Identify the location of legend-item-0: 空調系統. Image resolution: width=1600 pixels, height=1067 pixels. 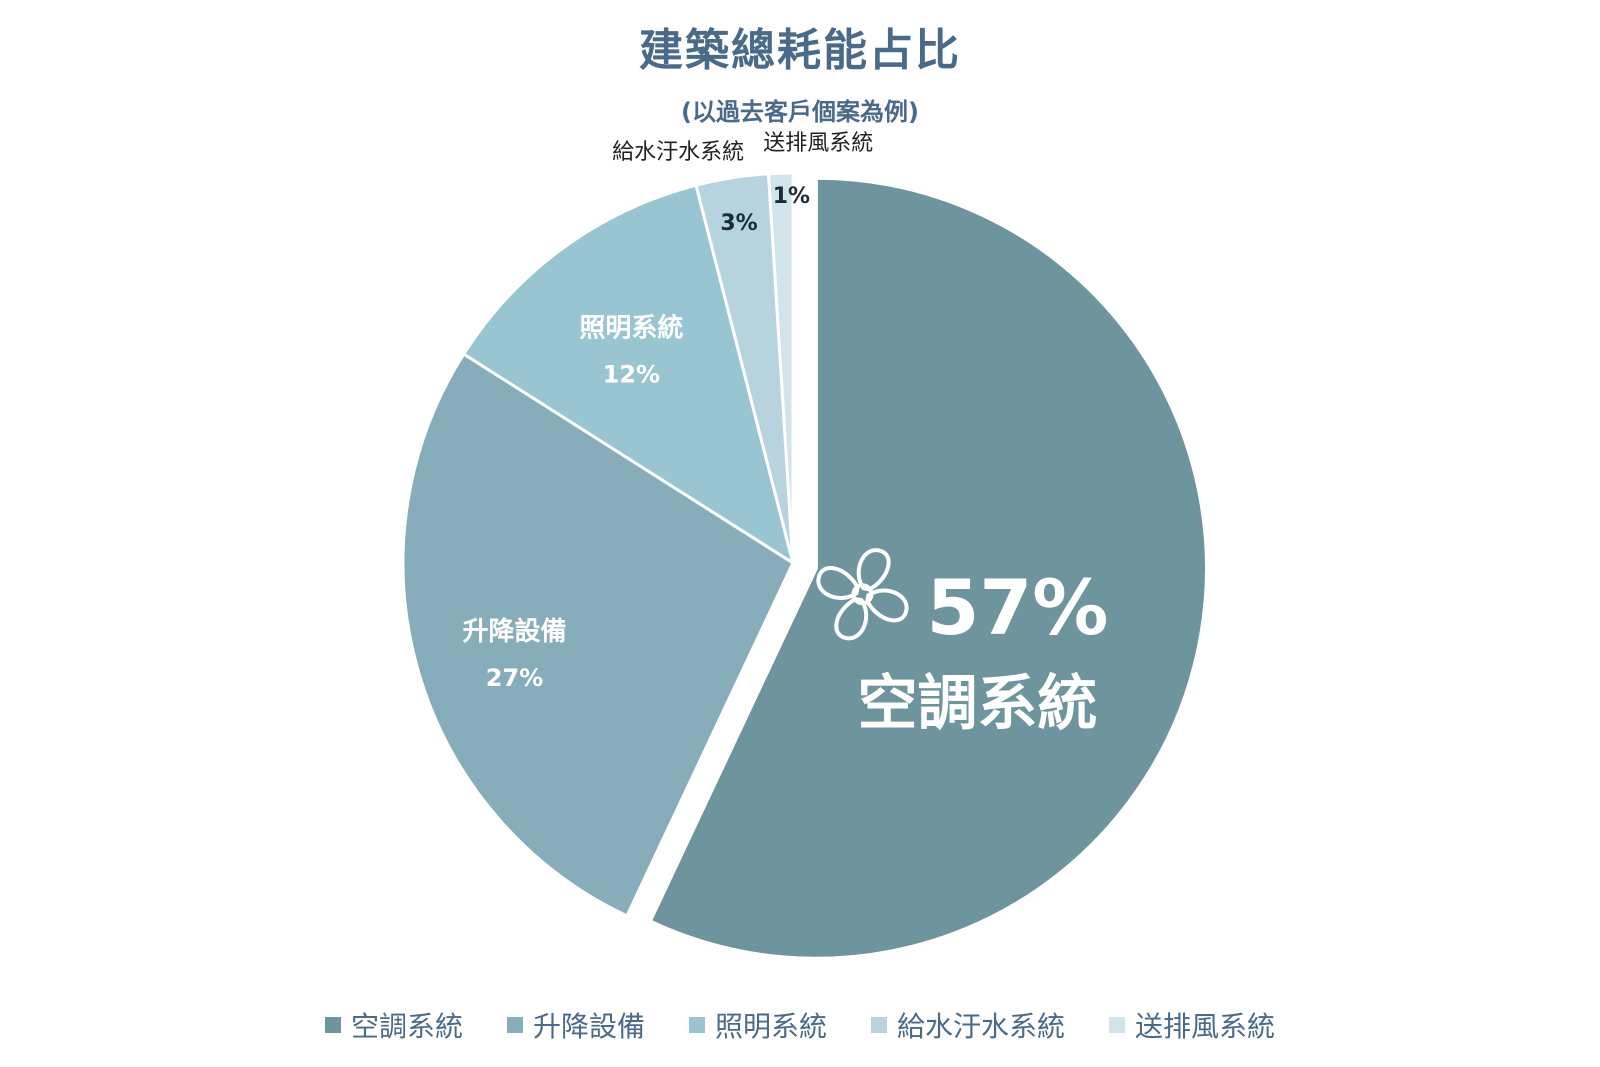
(393, 1025).